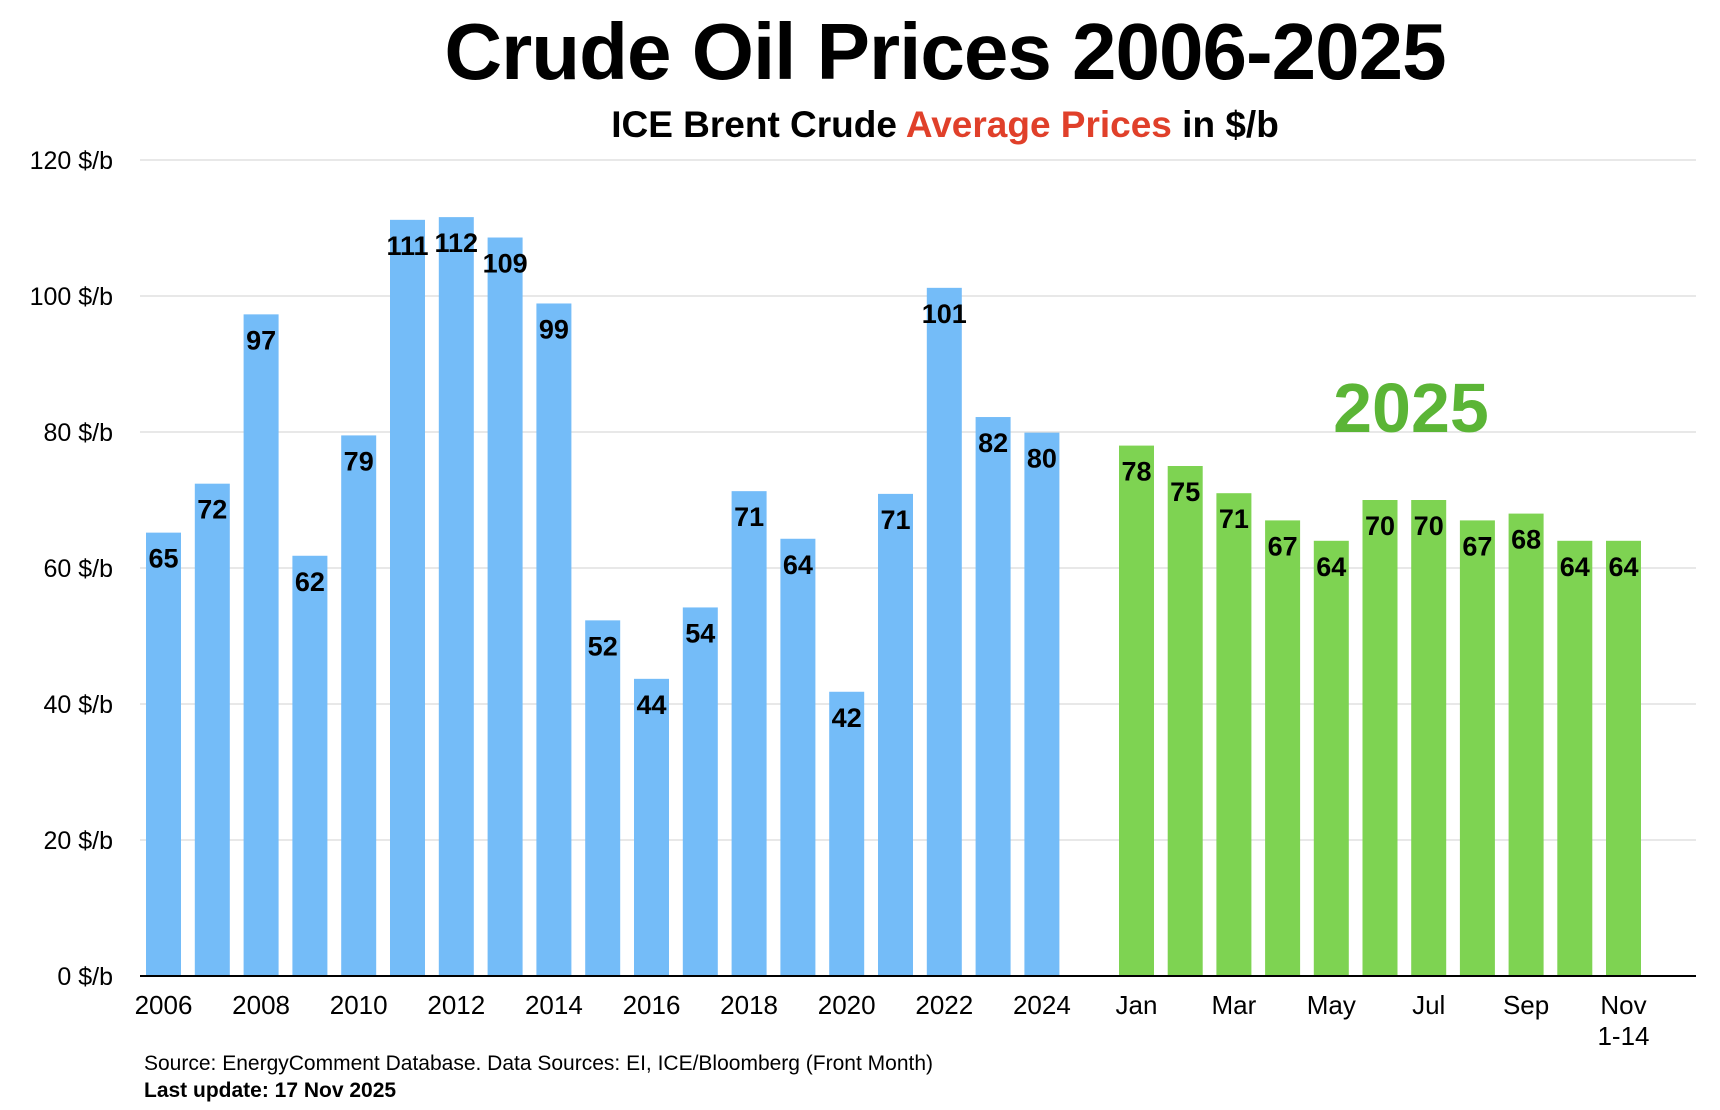 This screenshot has height=1110, width=1720. I want to click on bar-2021, so click(895, 734).